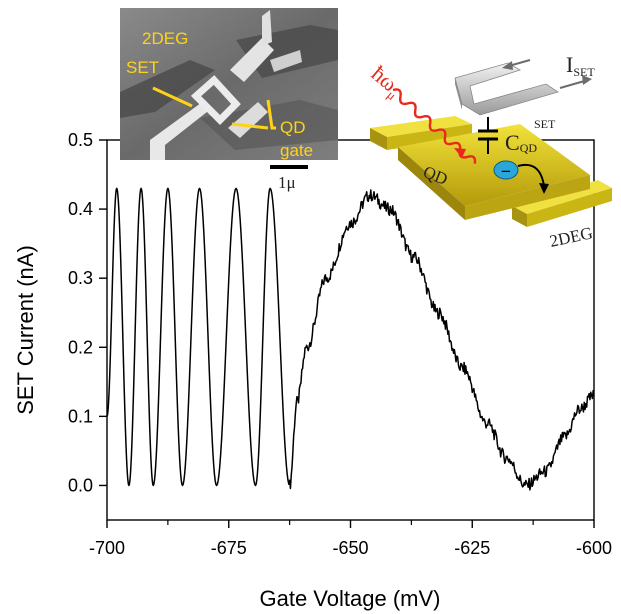 This screenshot has width=621, height=614. I want to click on schematic-inset: − ħωμ ISET SET CQD QD 2DEG, so click(489, 151).